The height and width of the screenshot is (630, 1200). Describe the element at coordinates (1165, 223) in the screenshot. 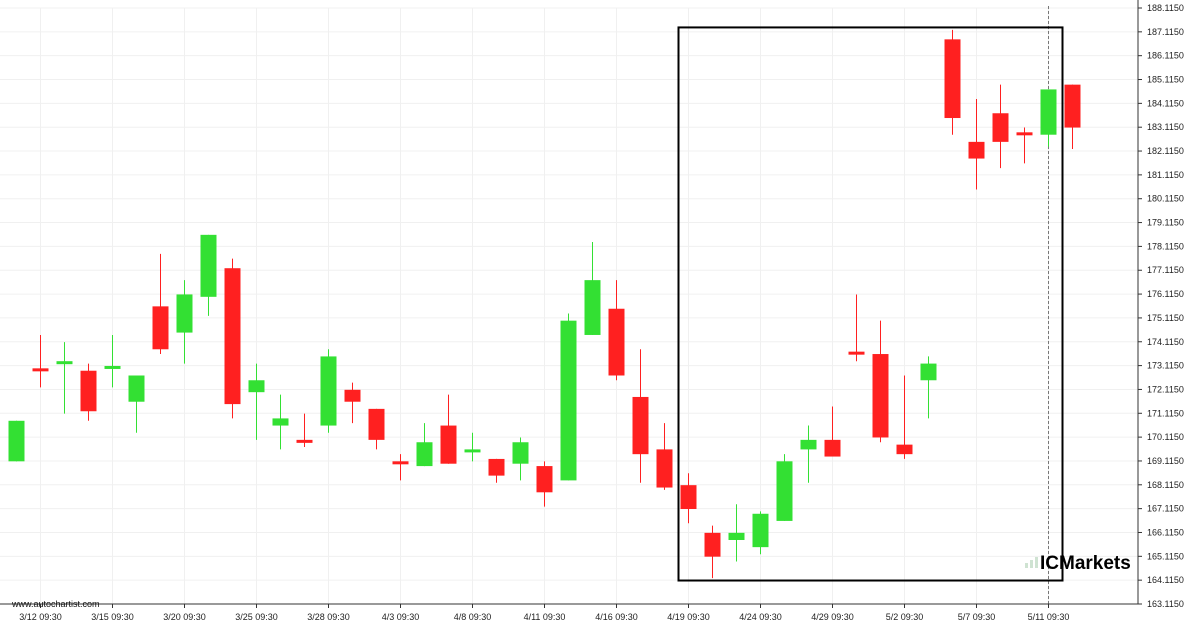

I see `y-tick-label: 179.1150` at that location.